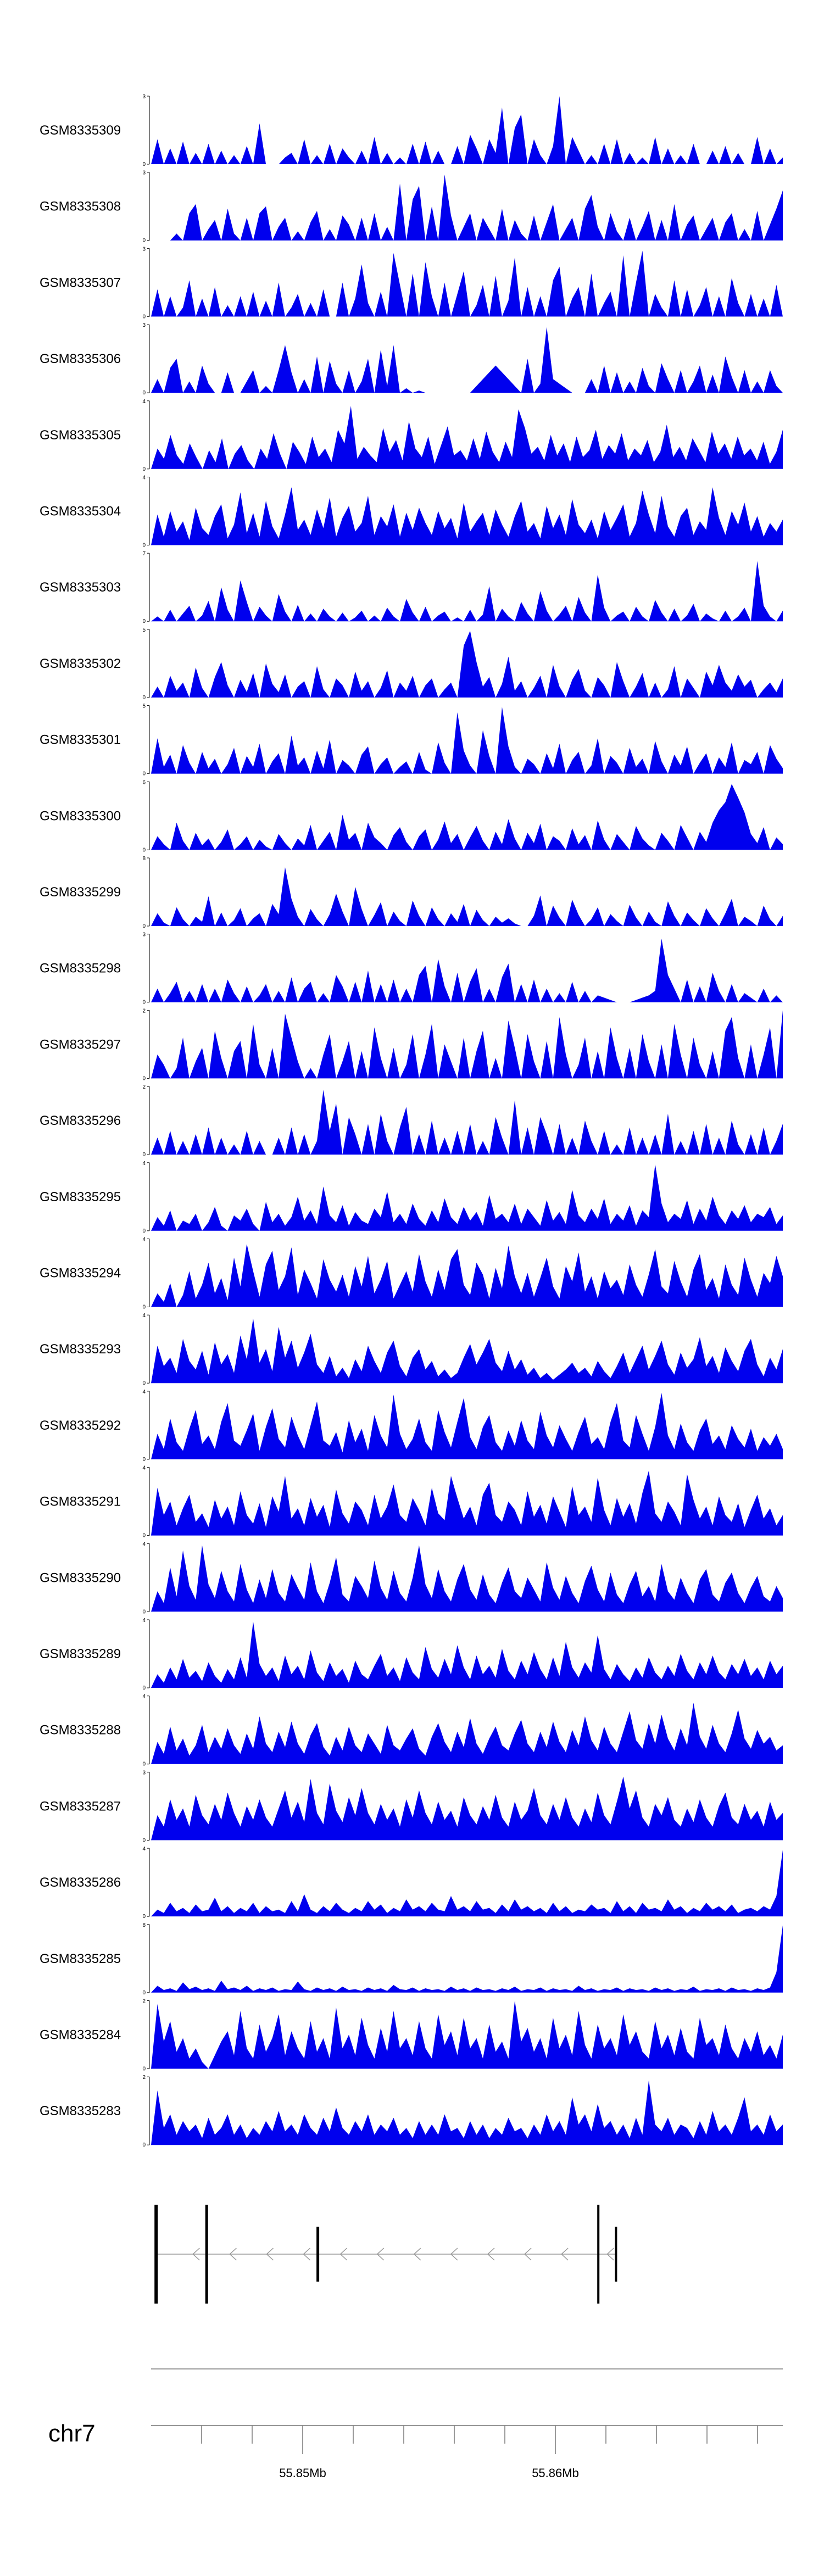 The image size is (824, 2576). What do you see at coordinates (555, 2473) in the screenshot?
I see `position-label: 55.86Mb` at bounding box center [555, 2473].